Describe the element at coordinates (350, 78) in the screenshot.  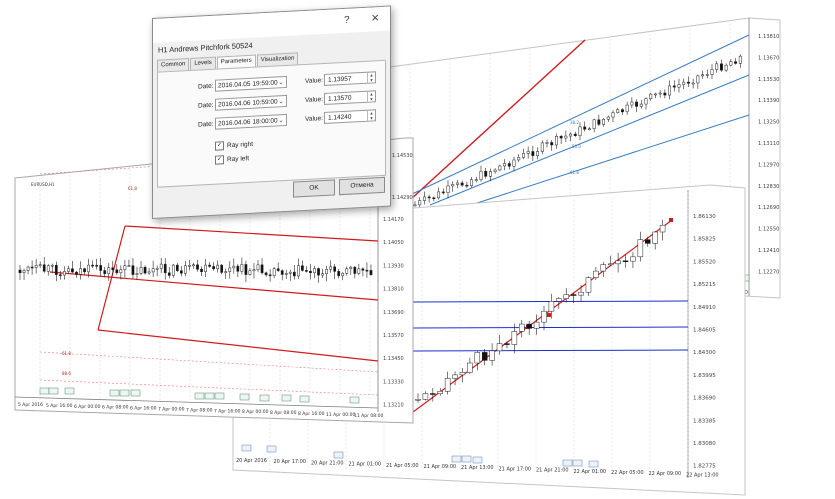
I see `value-field-1: 1.13957 ▲ ▼` at that location.